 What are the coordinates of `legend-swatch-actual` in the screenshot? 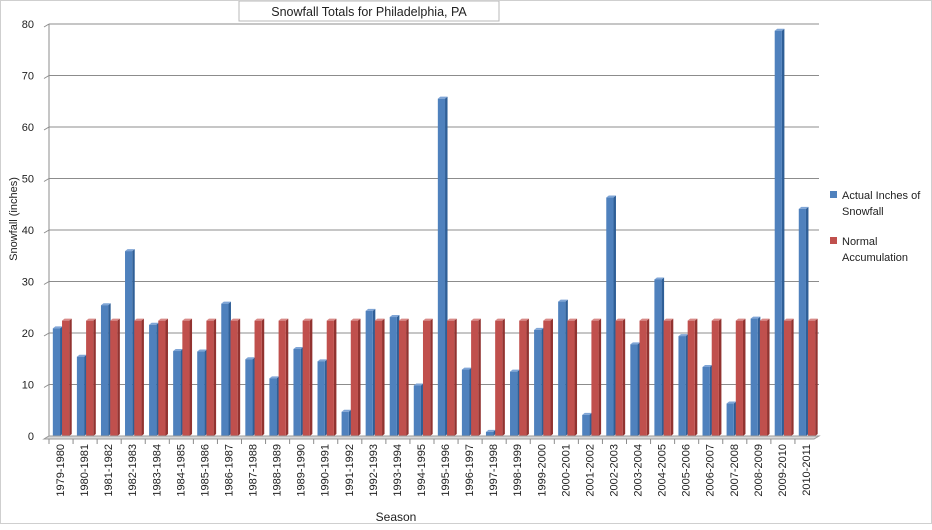 It's located at (833, 194).